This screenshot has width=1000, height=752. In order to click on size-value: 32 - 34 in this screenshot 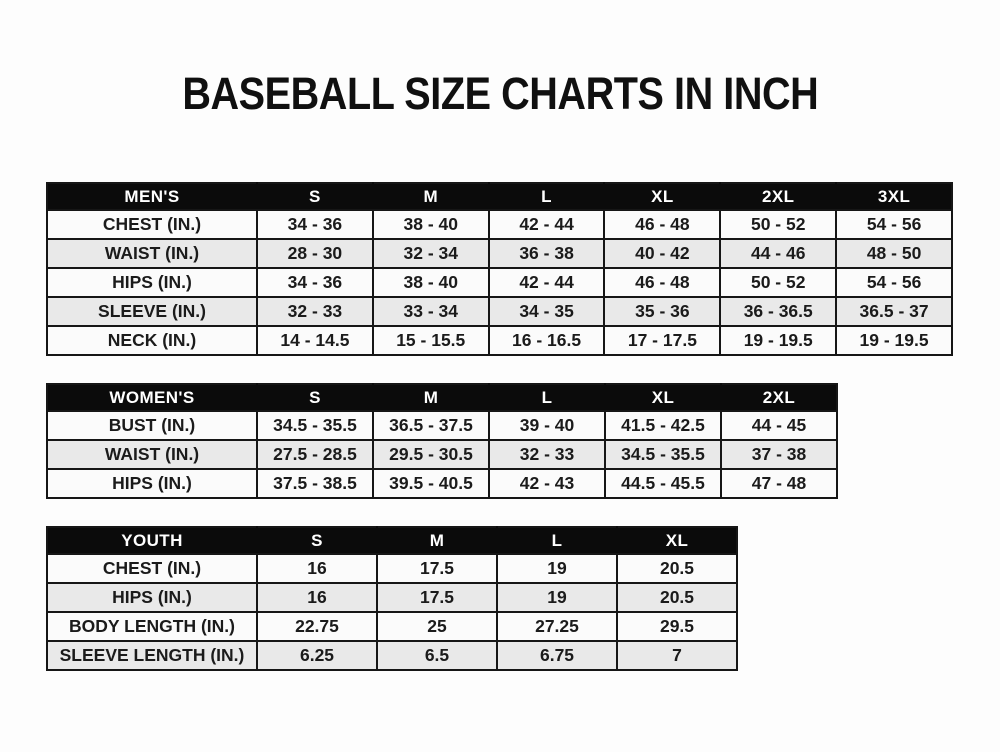, I will do `click(430, 253)`.